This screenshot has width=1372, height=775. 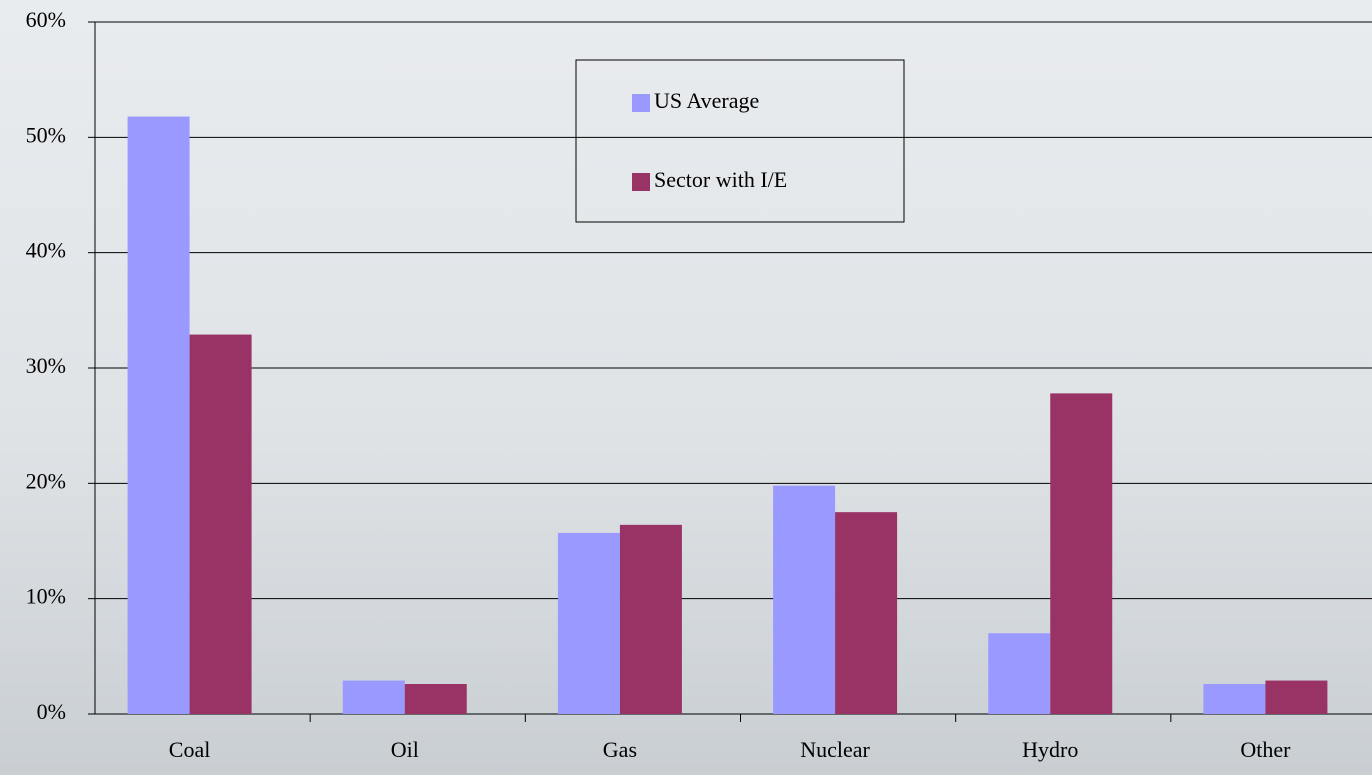 What do you see at coordinates (1265, 749) in the screenshot?
I see `x-tick-label: Other` at bounding box center [1265, 749].